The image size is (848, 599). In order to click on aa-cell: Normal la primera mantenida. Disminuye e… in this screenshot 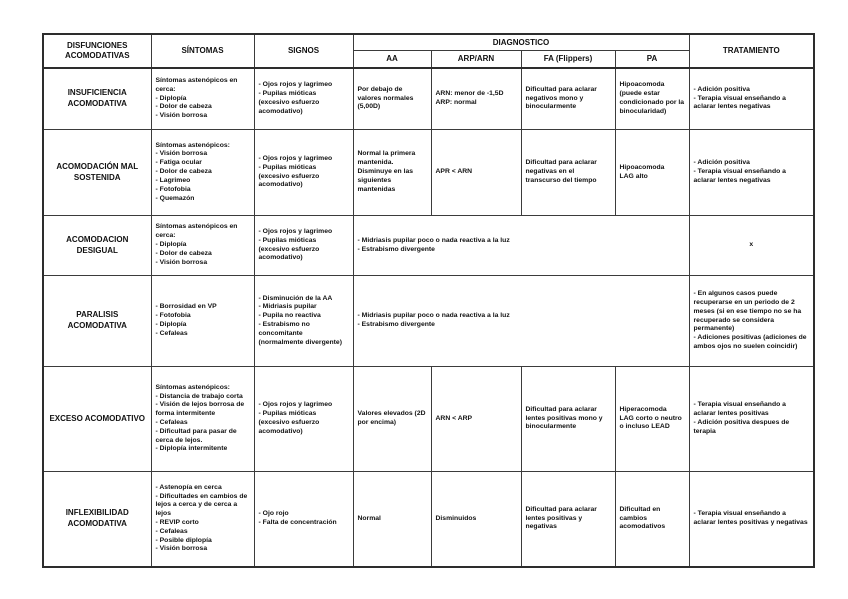, I will do `click(392, 172)`.